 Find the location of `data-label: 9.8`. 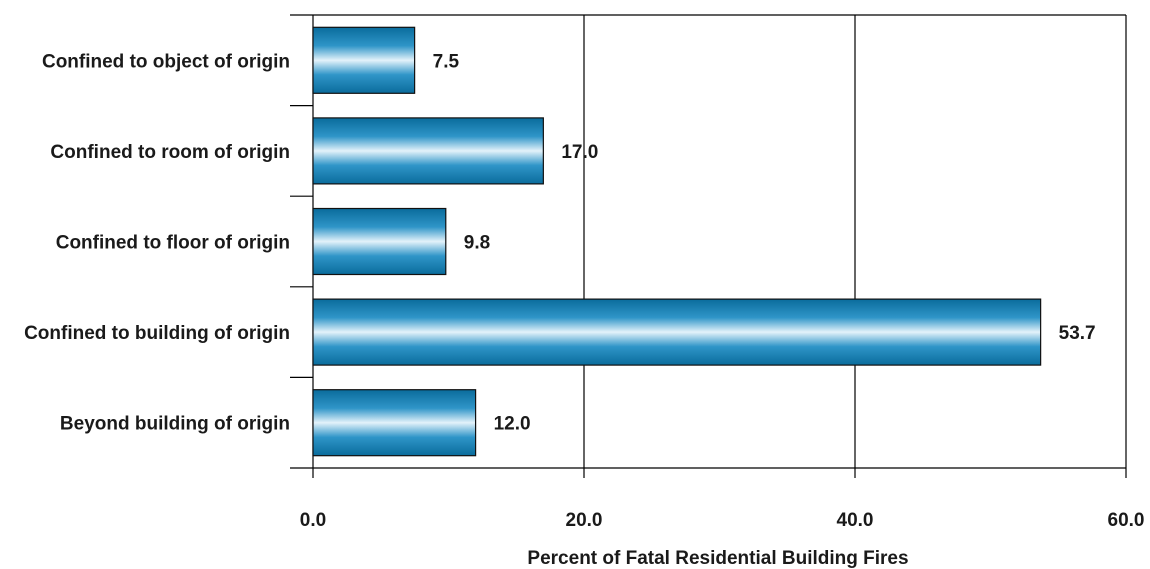

data-label: 9.8 is located at coordinates (477, 243).